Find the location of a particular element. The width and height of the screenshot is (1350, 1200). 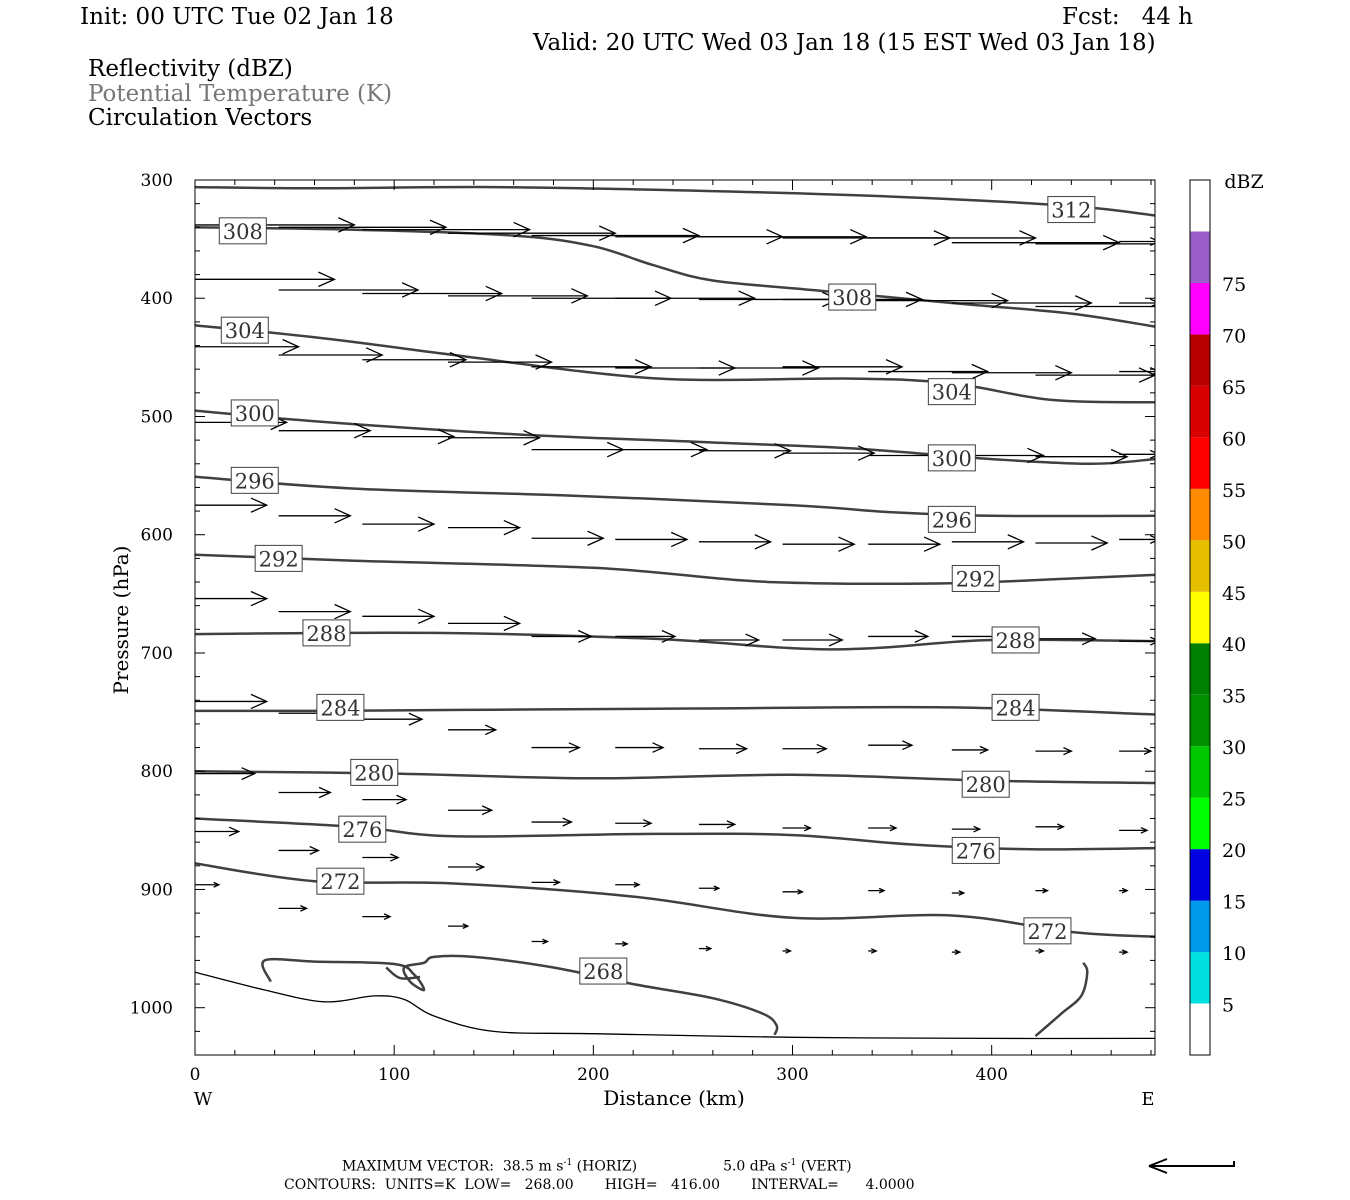

y-tick-label: 300 is located at coordinates (157, 181).